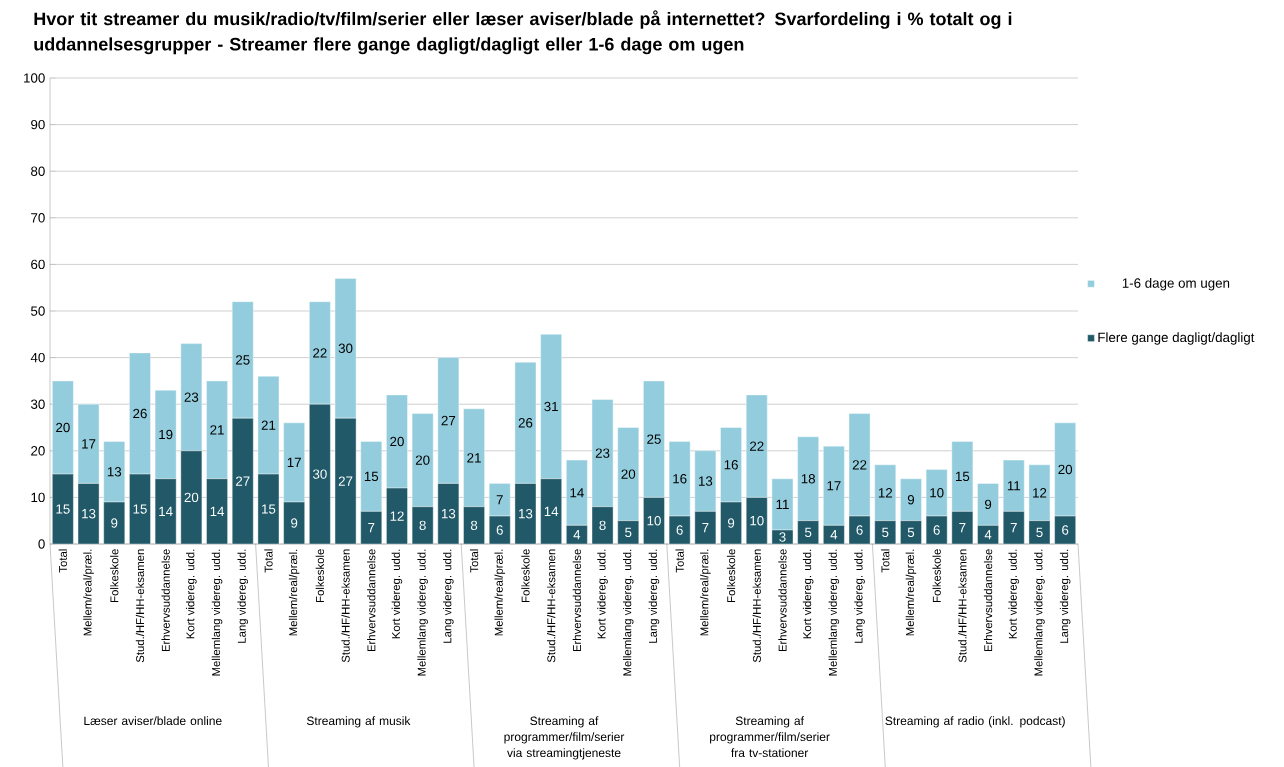  What do you see at coordinates (551, 406) in the screenshot?
I see `data-label: 31` at bounding box center [551, 406].